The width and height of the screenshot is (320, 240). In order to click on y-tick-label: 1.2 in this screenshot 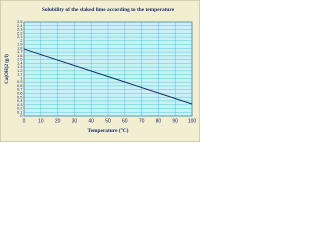, I will do `click(20, 70)`.